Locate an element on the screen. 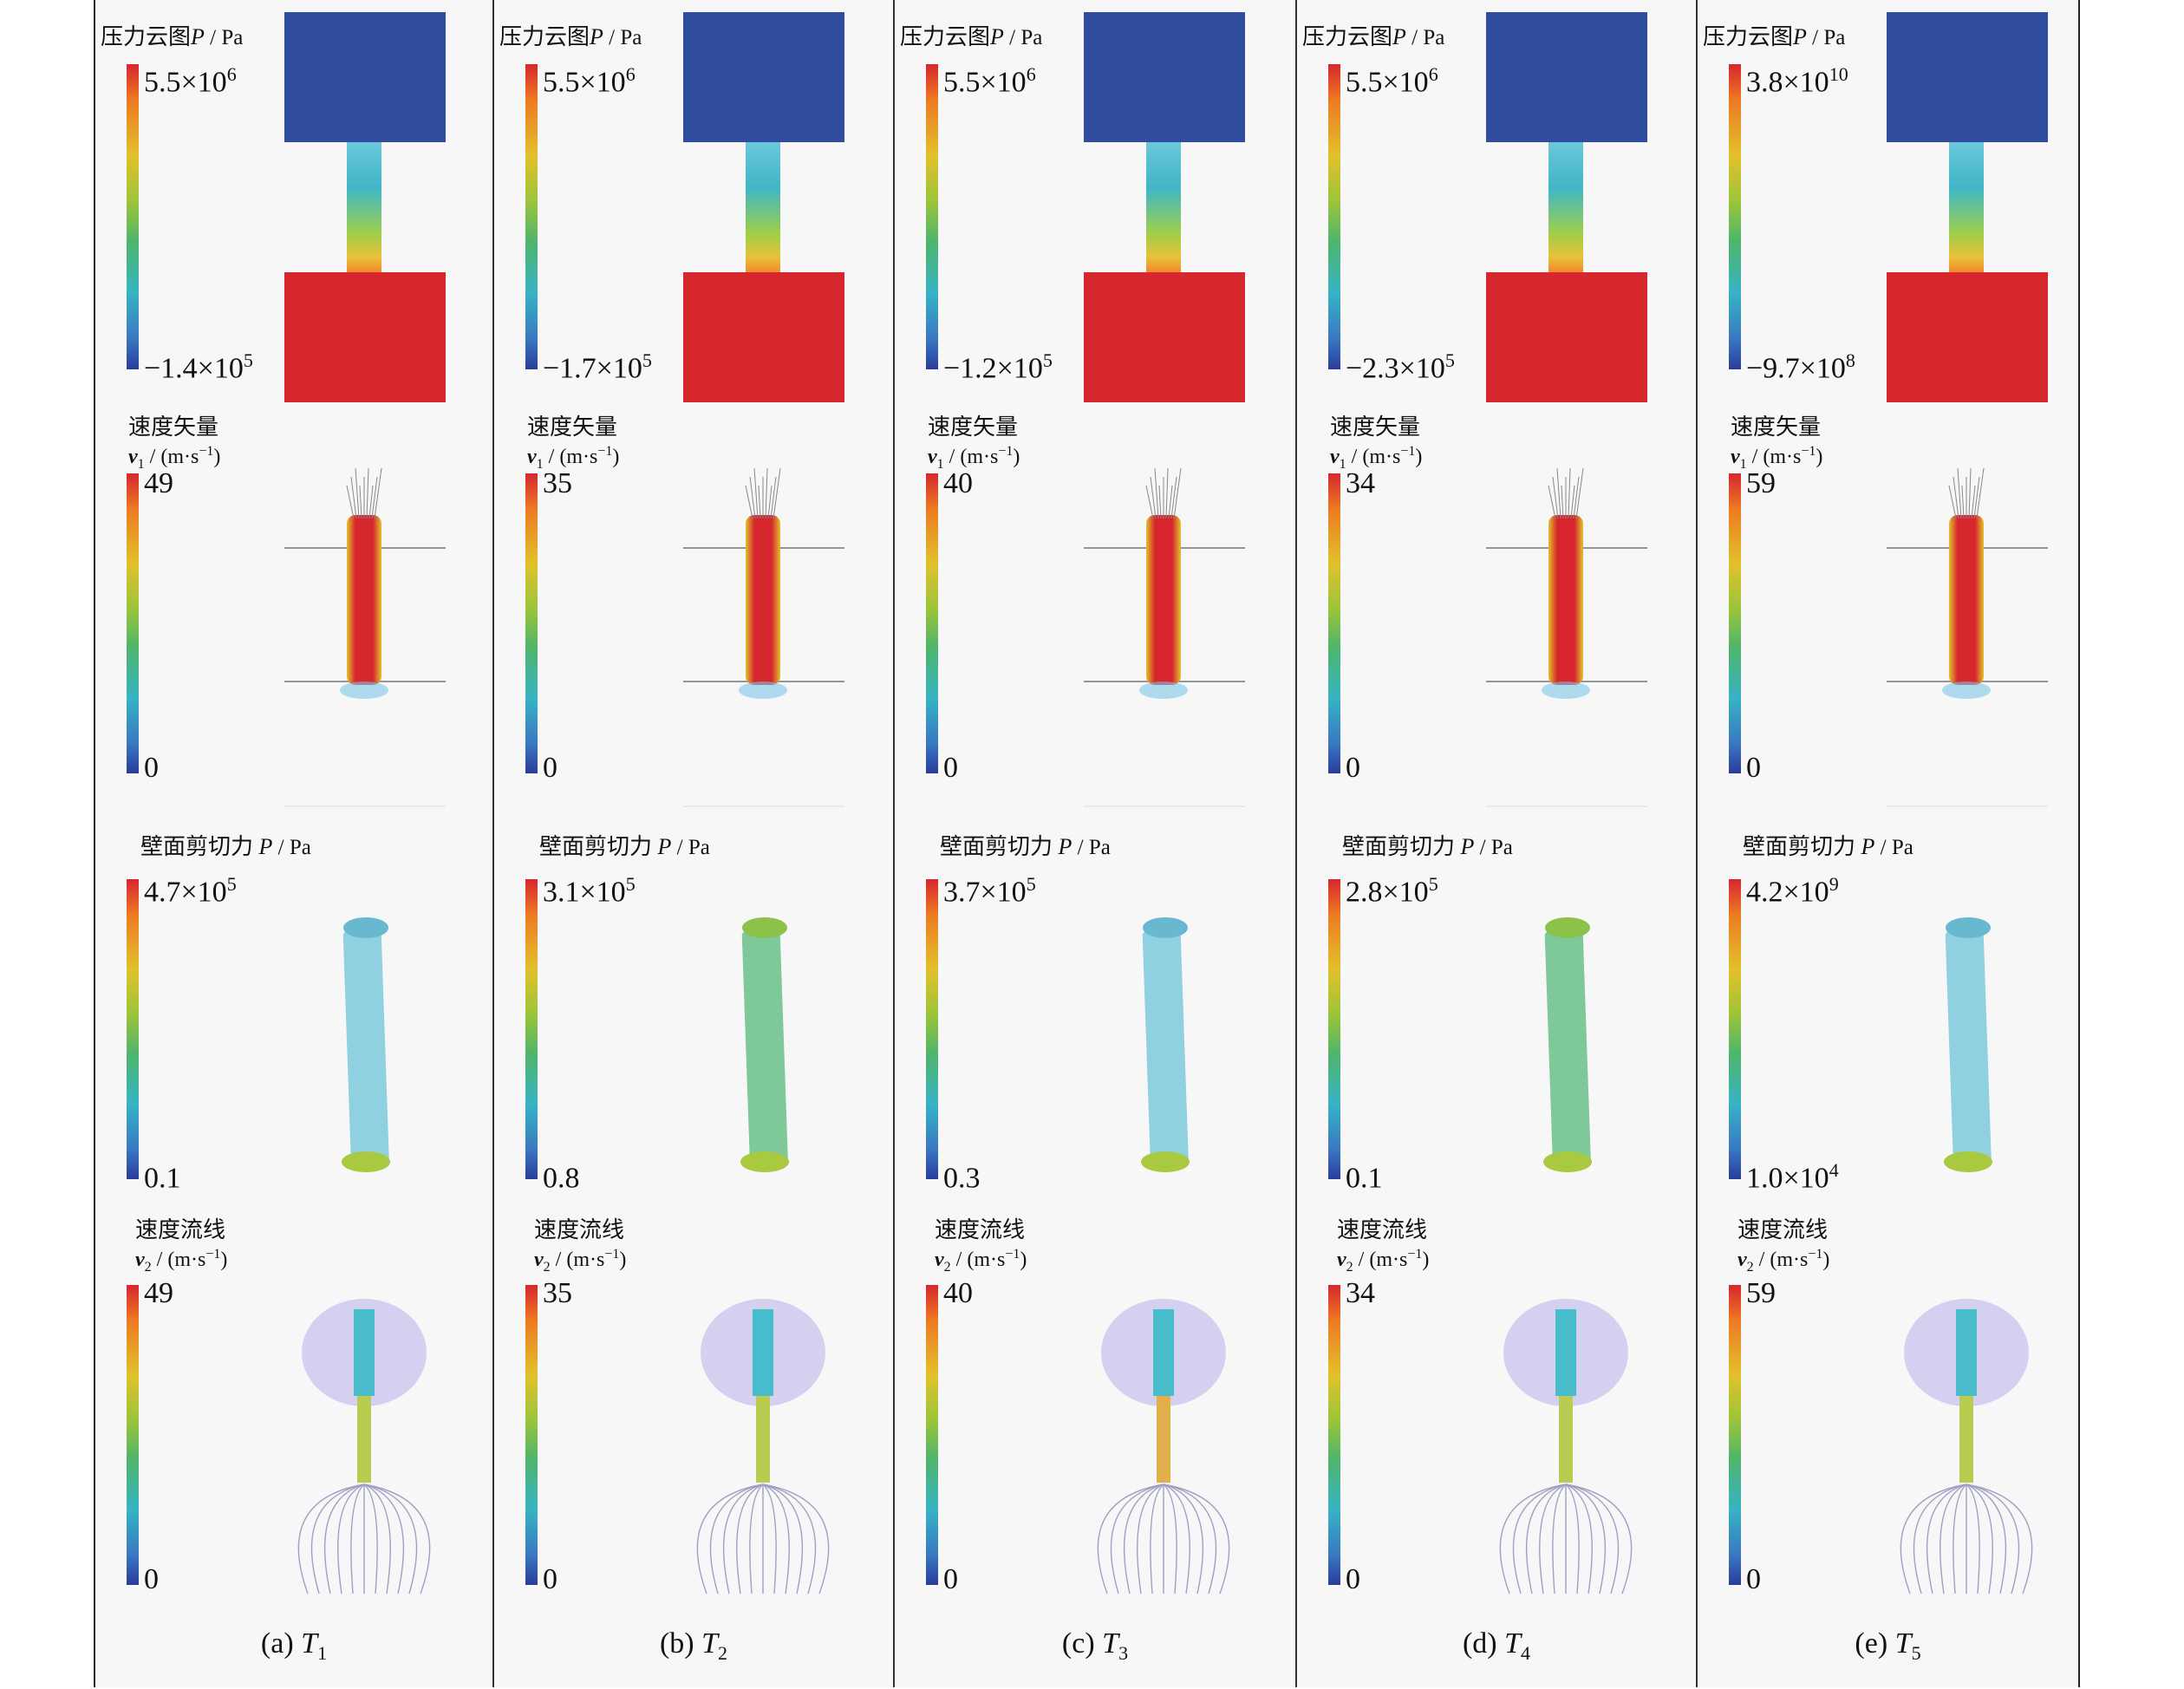 This screenshot has width=2184, height=1689. shear-tube-base is located at coordinates (764, 1161).